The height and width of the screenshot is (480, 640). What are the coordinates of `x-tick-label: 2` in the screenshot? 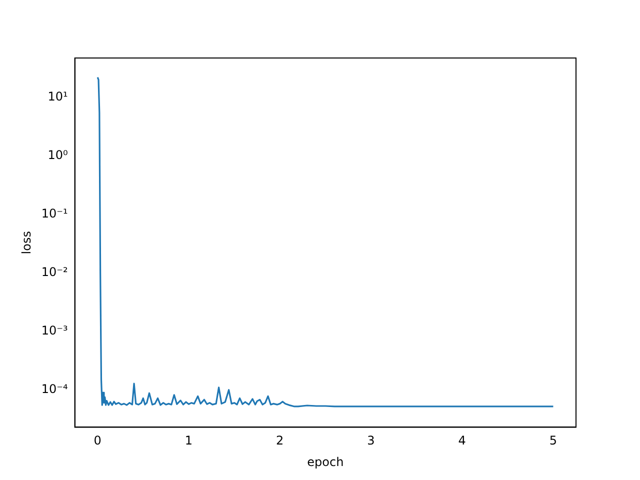 It's located at (280, 441).